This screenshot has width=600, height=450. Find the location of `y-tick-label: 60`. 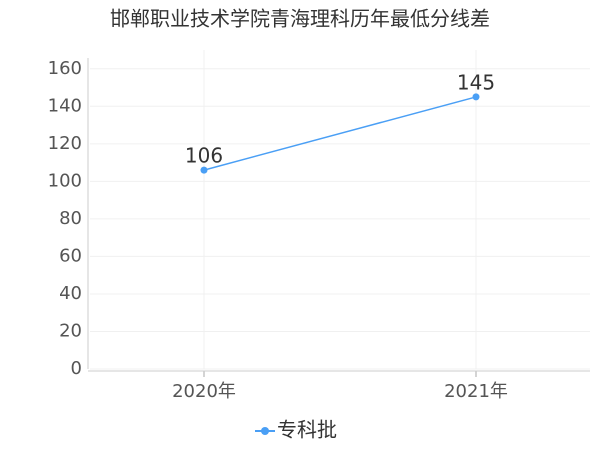

y-tick-label: 60 is located at coordinates (70, 255).